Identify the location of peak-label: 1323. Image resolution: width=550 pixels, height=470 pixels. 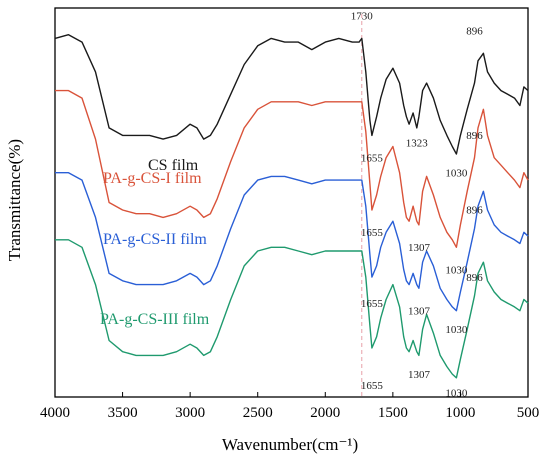
(417, 144).